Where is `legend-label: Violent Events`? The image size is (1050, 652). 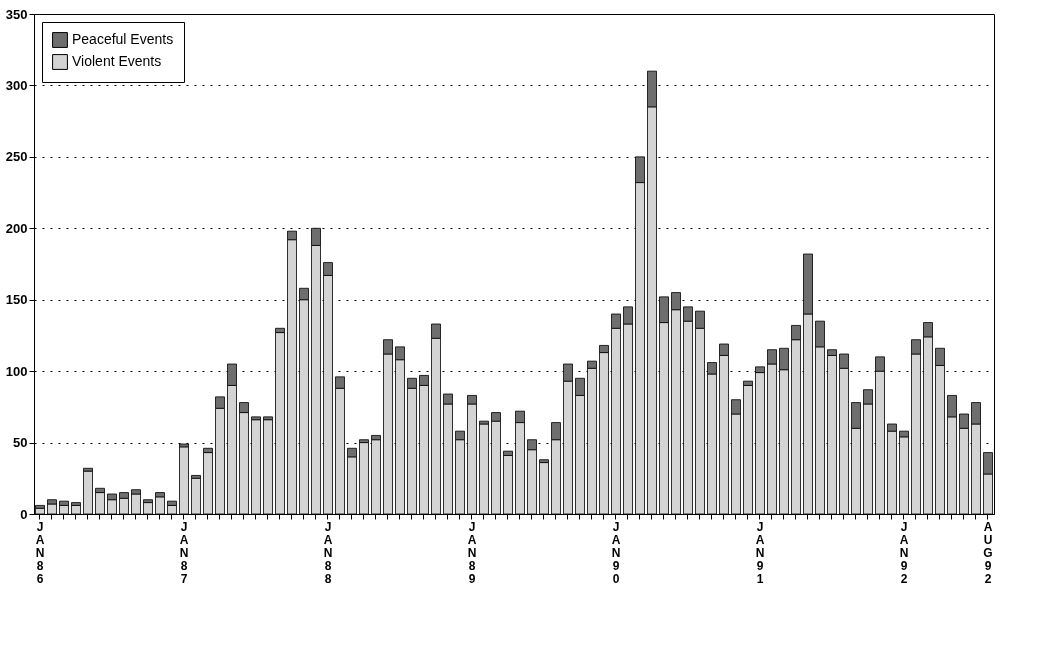
legend-label: Violent Events is located at coordinates (117, 61).